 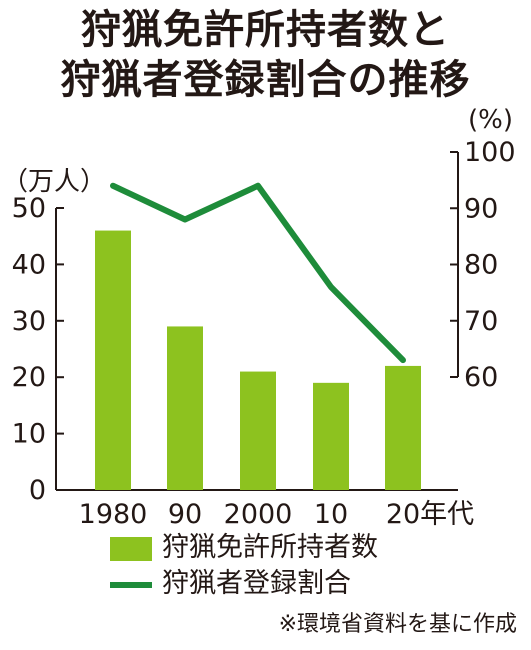 I want to click on category-label: 1980, so click(x=113, y=514).